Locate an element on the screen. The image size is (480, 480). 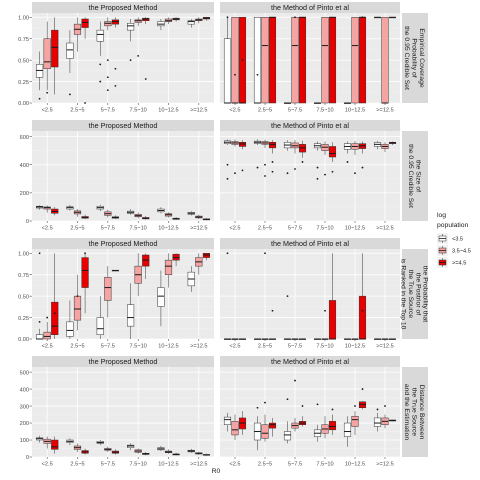
row-strip-label: is Ranked in the Top 10 is located at coordinates (403, 294).